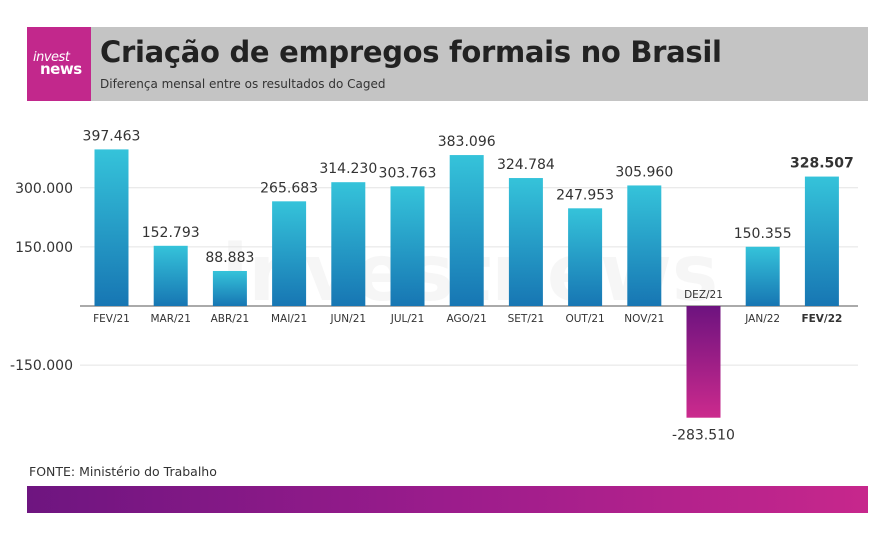 The height and width of the screenshot is (540, 895). What do you see at coordinates (822, 164) in the screenshot?
I see `value-label: 328.507` at bounding box center [822, 164].